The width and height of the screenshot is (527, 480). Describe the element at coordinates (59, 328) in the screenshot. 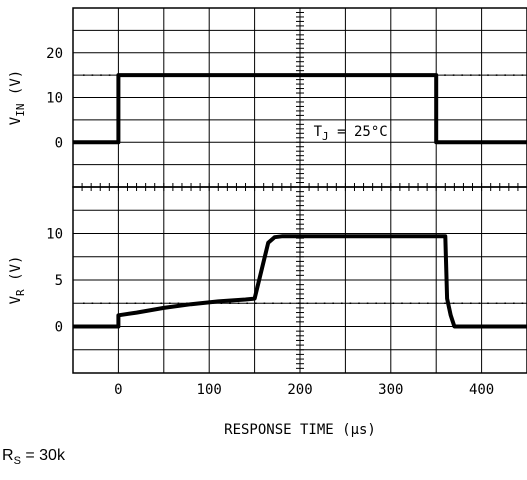

I see `panel-vr-ytick-label-0: 0` at that location.